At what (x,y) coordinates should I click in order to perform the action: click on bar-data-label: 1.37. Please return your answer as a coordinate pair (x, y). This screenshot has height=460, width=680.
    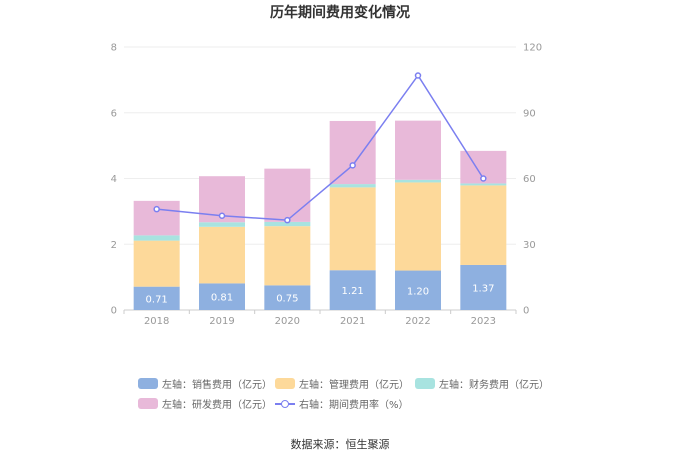
    Looking at the image, I should click on (483, 288).